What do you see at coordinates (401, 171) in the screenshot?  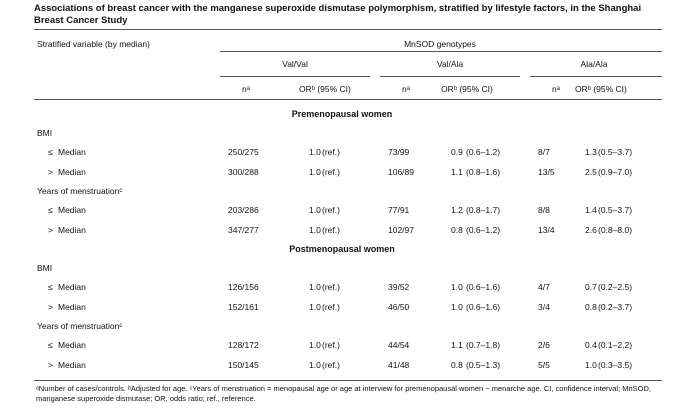 I see `case-control-count: 106/89` at bounding box center [401, 171].